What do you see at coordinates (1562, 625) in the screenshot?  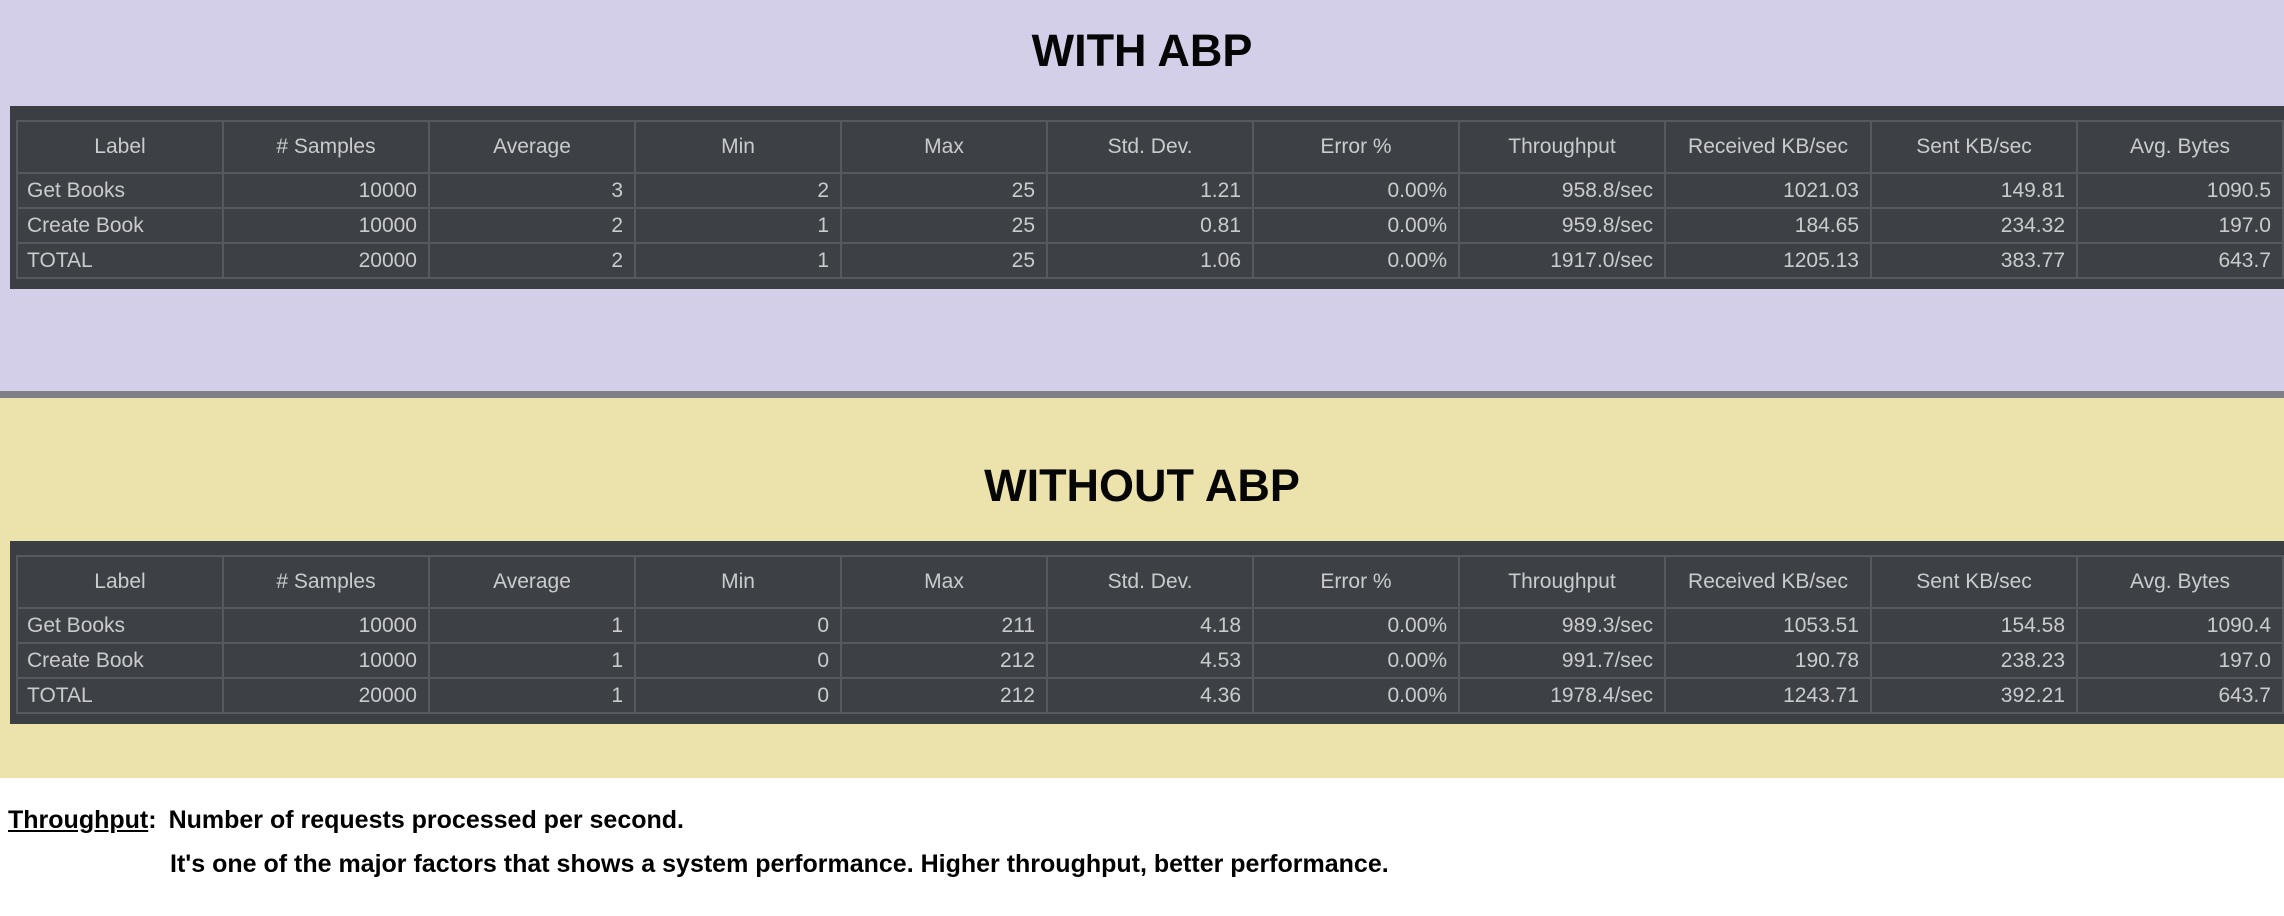 I see `value-cell-throughput: 989.3/sec` at bounding box center [1562, 625].